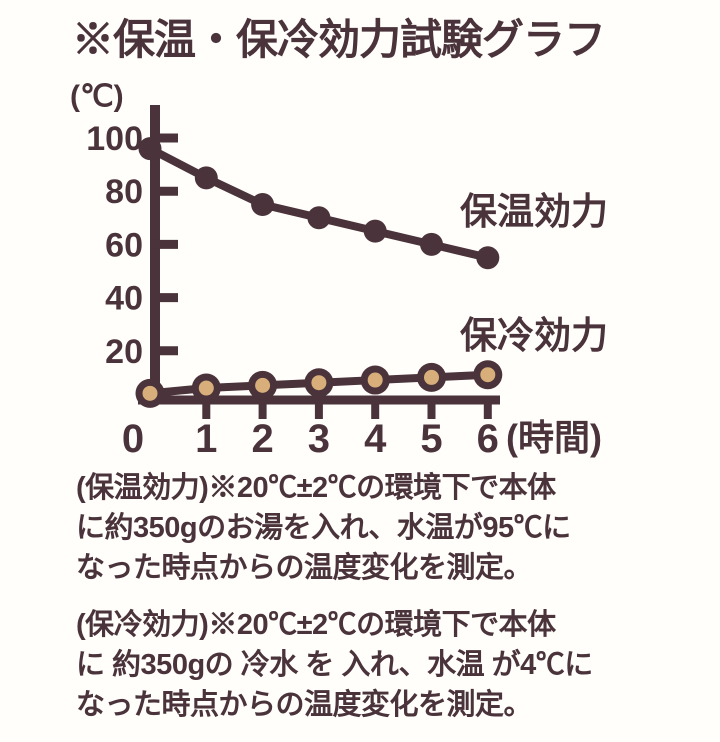 This screenshot has height=742, width=720. What do you see at coordinates (339, 39) in the screenshot?
I see `chart-title: ※保温・保冷効力試験グラフ` at bounding box center [339, 39].